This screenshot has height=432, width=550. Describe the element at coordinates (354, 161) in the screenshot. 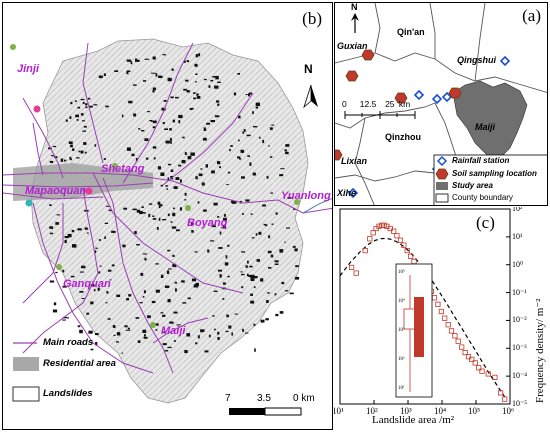

I see `place-label-lixian: Lixian` at that location.